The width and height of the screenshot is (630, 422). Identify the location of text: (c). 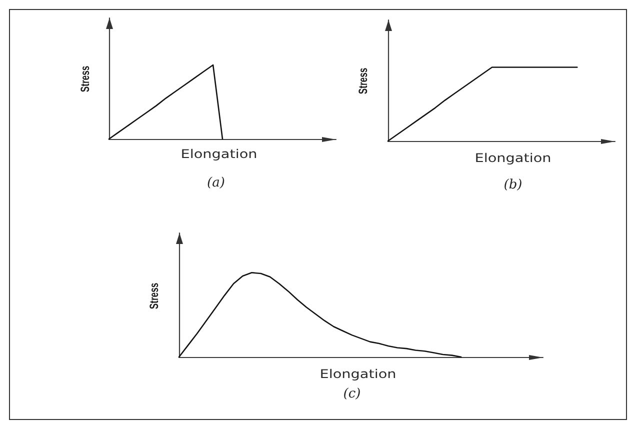
(352, 394).